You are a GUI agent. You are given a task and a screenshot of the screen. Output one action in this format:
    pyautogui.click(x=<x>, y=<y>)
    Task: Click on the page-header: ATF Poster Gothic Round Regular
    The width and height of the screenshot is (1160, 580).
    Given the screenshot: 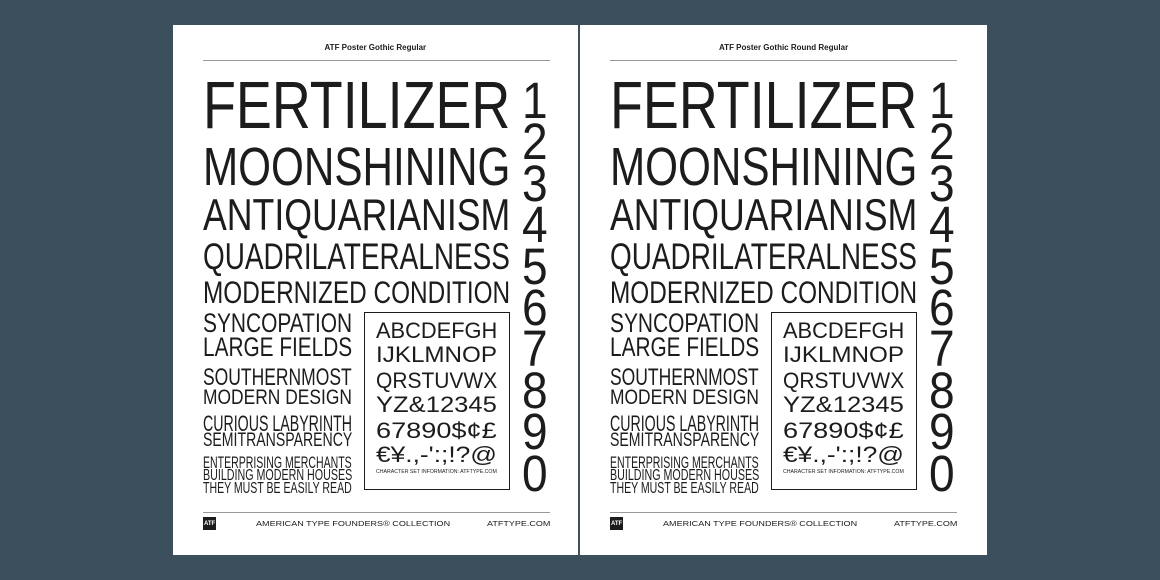 What is the action you would take?
    pyautogui.click(x=784, y=47)
    